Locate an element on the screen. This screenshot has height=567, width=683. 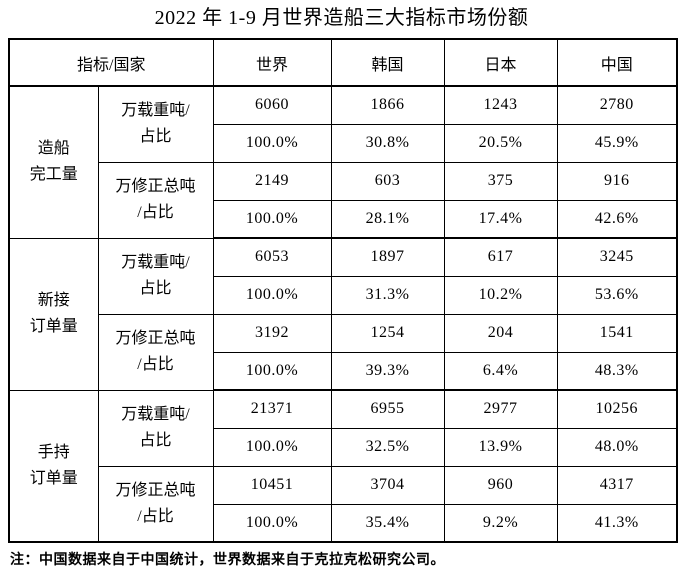
value-cell: 3704 is located at coordinates (387, 485).